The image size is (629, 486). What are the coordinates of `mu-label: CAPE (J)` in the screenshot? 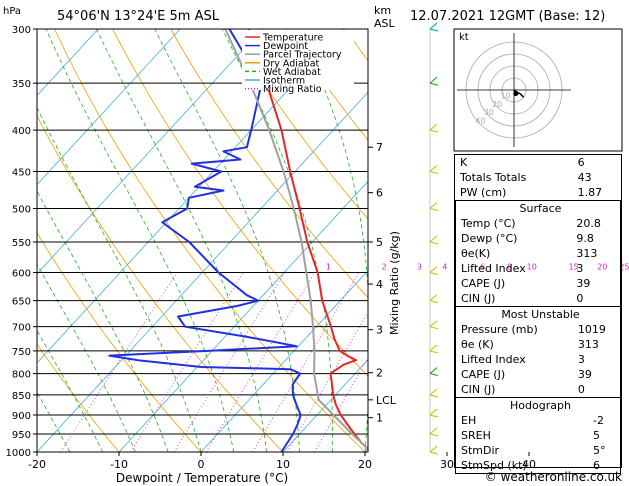 It's located at (483, 374).